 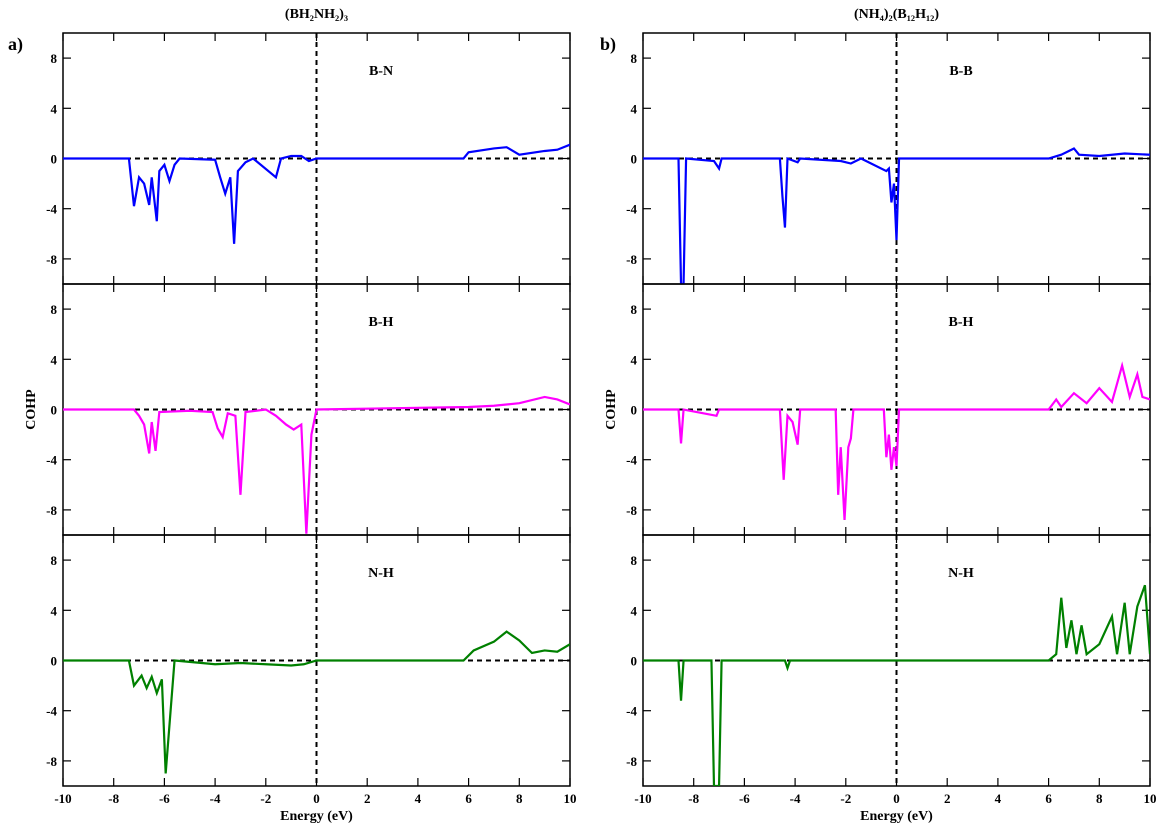 I want to click on panel-label: b), so click(x=608, y=44).